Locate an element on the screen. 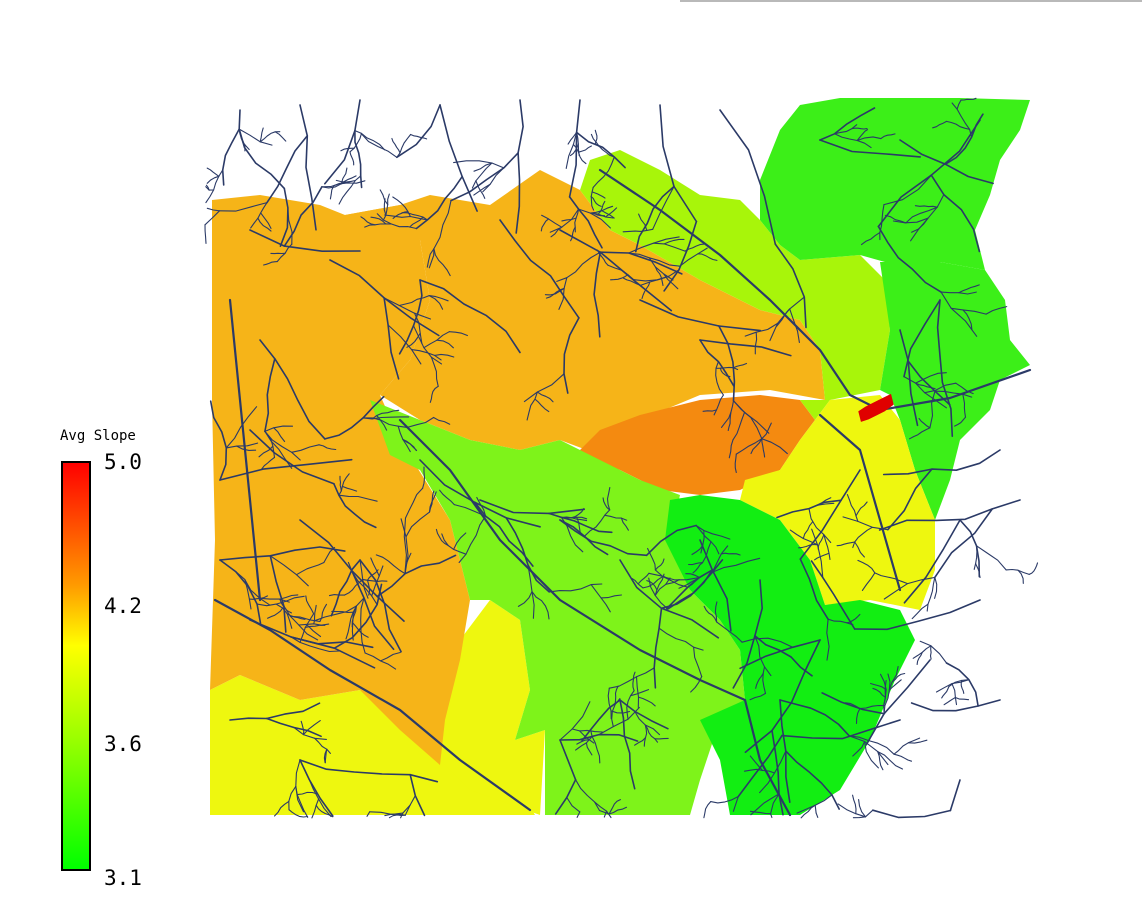  legend-title: Avg Slope is located at coordinates (98, 436).